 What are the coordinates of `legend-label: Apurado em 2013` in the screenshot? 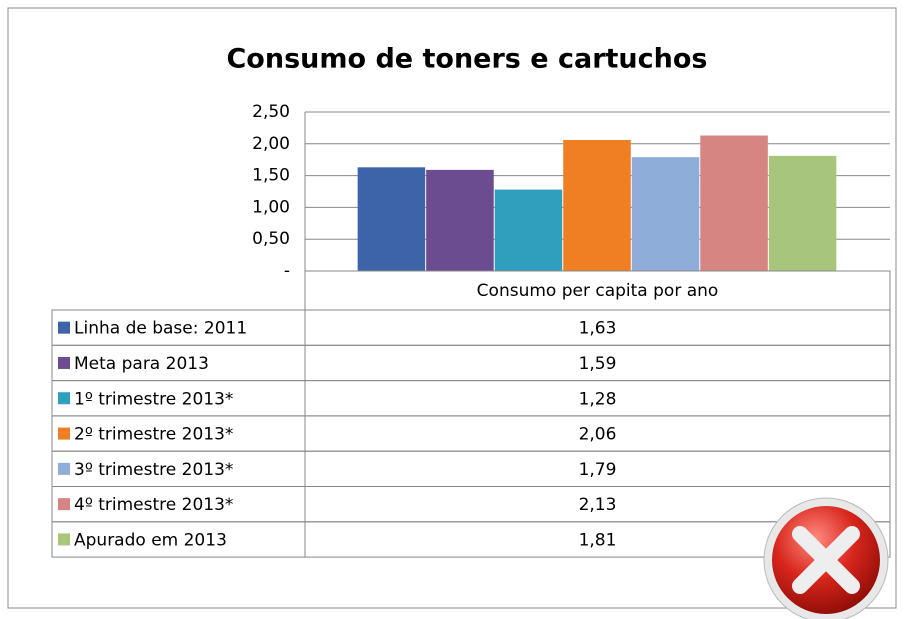 It's located at (150, 540).